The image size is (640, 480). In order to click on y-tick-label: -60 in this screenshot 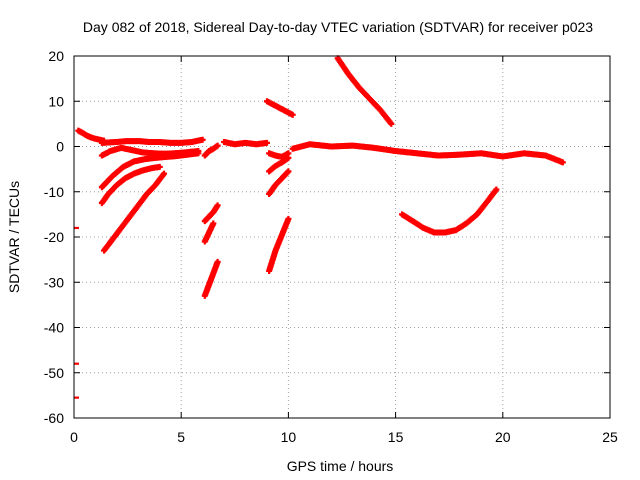, I will do `click(54, 418)`.